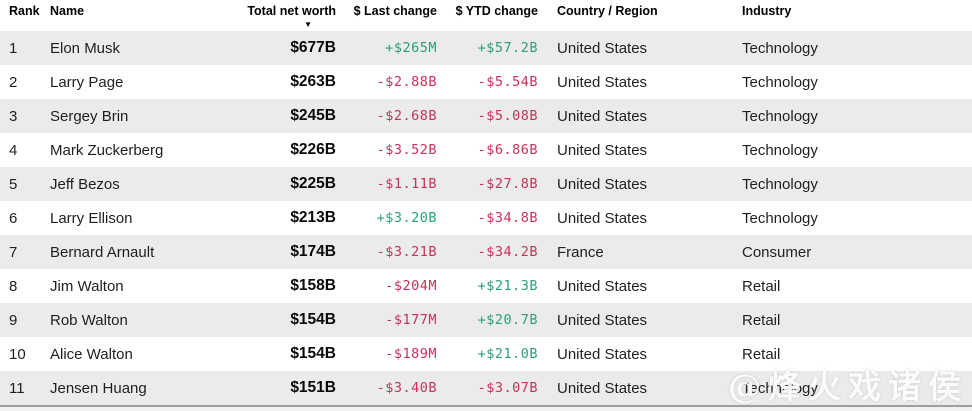 The width and height of the screenshot is (972, 411). Describe the element at coordinates (486, 409) in the screenshot. I see `table-bottom-strip` at that location.